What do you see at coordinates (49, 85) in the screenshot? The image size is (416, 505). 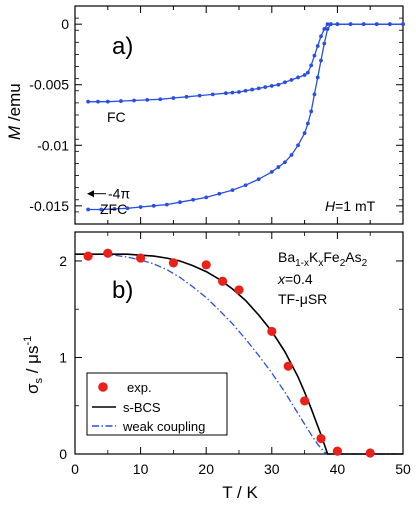 I see `panel-a-ytick-label: -0.005` at bounding box center [49, 85].